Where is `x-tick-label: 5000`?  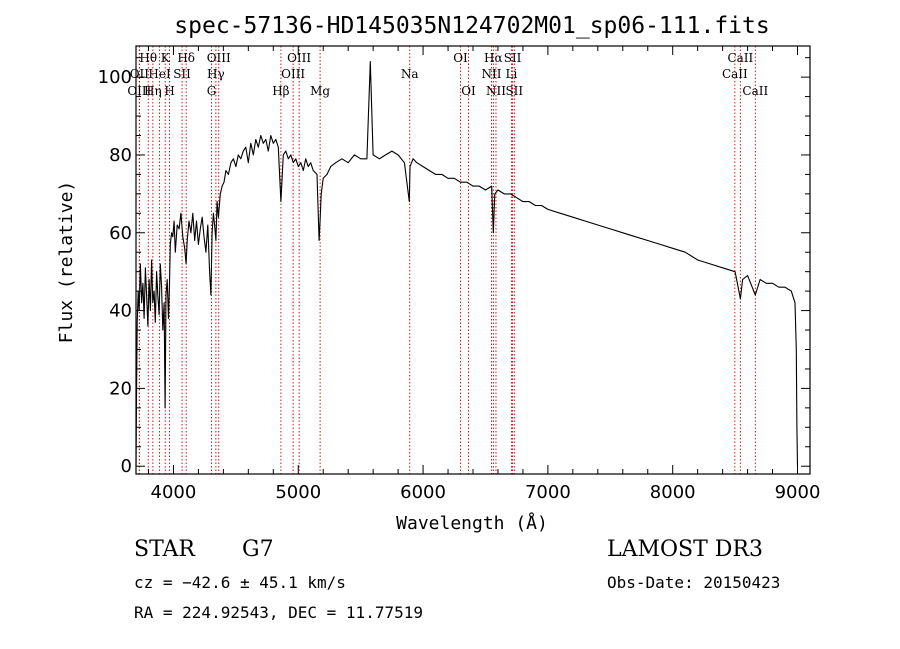 x-tick-label: 5000 is located at coordinates (298, 492).